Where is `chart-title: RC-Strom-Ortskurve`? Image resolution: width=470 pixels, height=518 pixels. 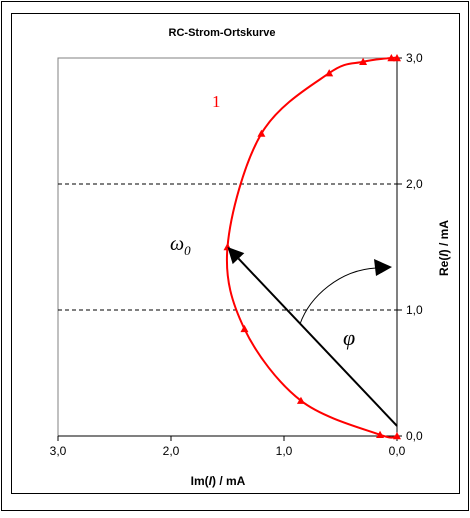 chart-title: RC-Strom-Ortskurve is located at coordinates (222, 33).